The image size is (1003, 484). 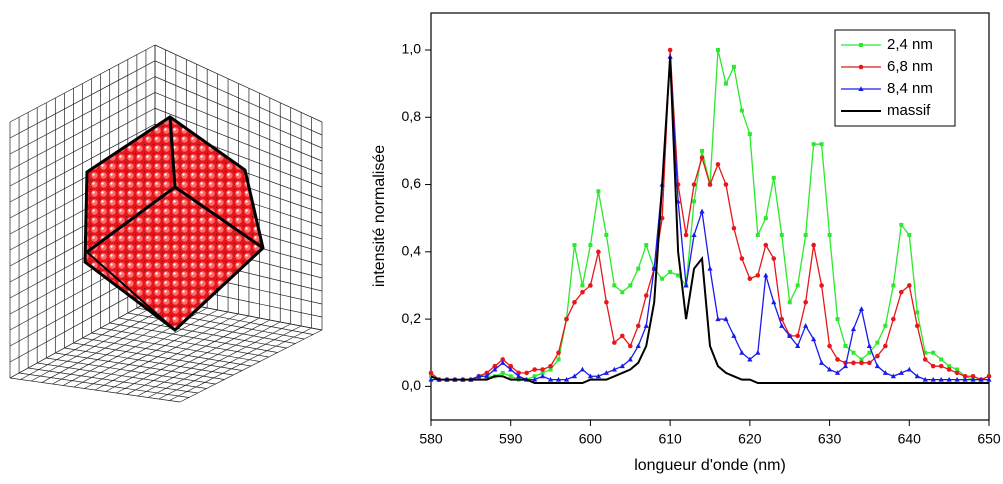 What do you see at coordinates (909, 110) in the screenshot?
I see `legend-label: massif` at bounding box center [909, 110].